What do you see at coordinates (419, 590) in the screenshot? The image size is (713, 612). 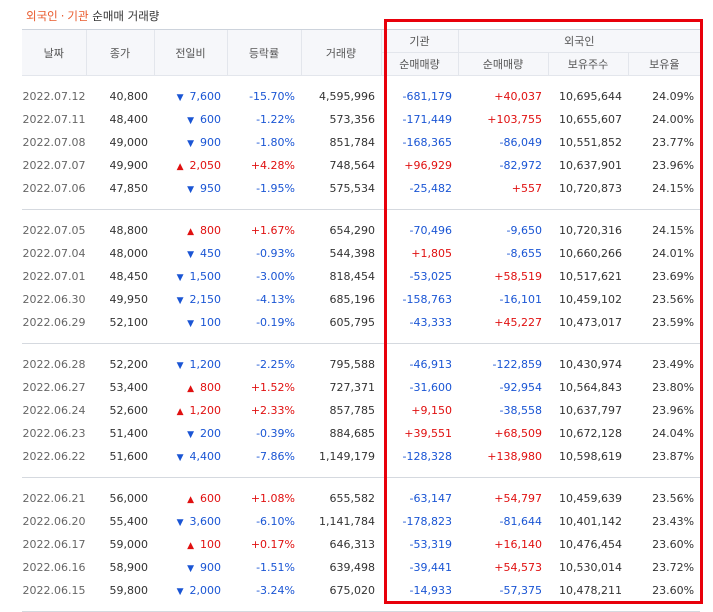 I see `cell-inst-net: -14,933` at bounding box center [419, 590].